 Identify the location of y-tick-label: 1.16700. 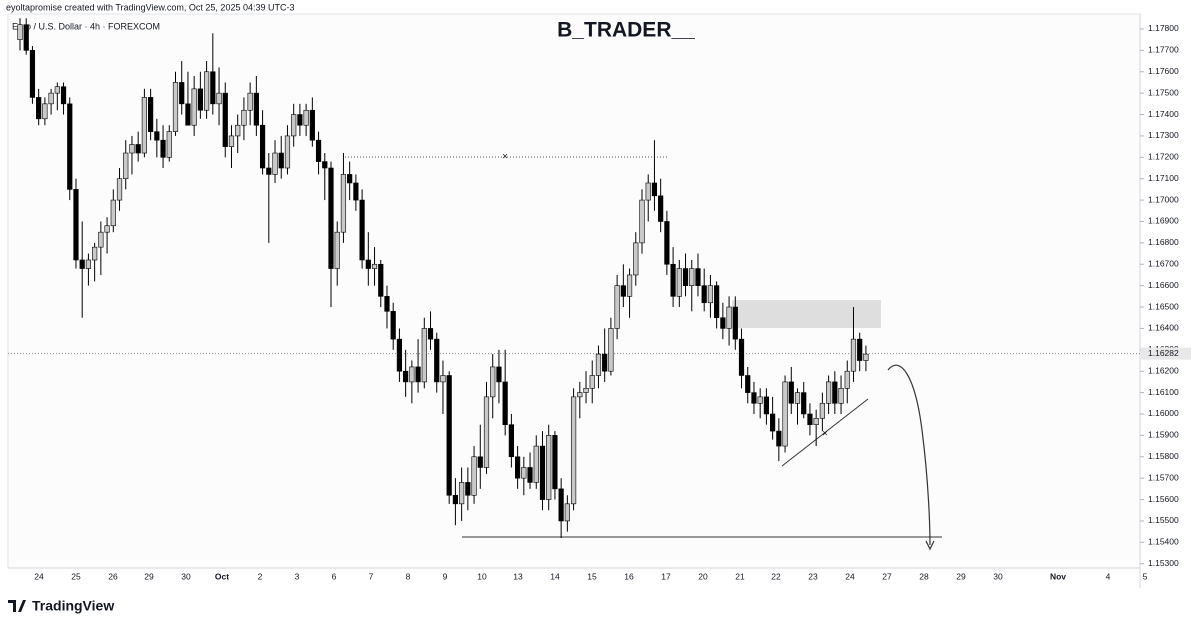
(1163, 264).